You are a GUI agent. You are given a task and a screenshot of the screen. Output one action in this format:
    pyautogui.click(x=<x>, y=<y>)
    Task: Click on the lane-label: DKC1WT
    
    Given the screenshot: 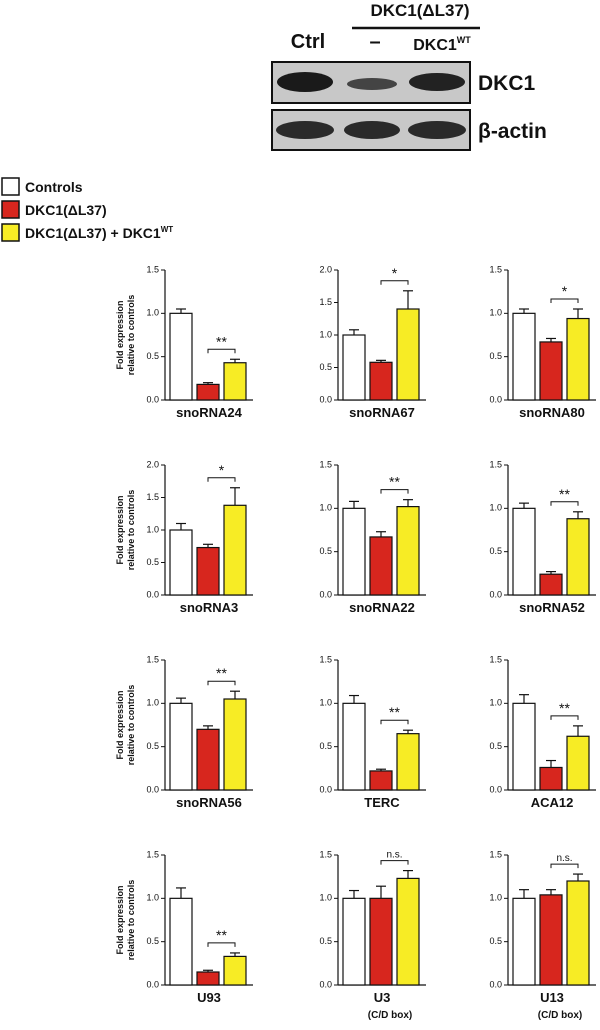 What is the action you would take?
    pyautogui.click(x=442, y=44)
    